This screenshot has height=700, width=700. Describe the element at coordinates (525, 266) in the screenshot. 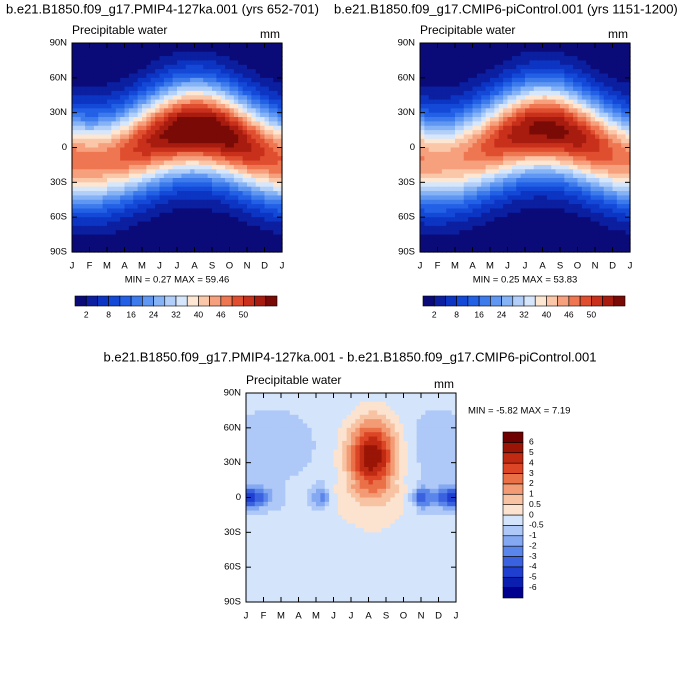

I see `x-tick-label: J` at that location.